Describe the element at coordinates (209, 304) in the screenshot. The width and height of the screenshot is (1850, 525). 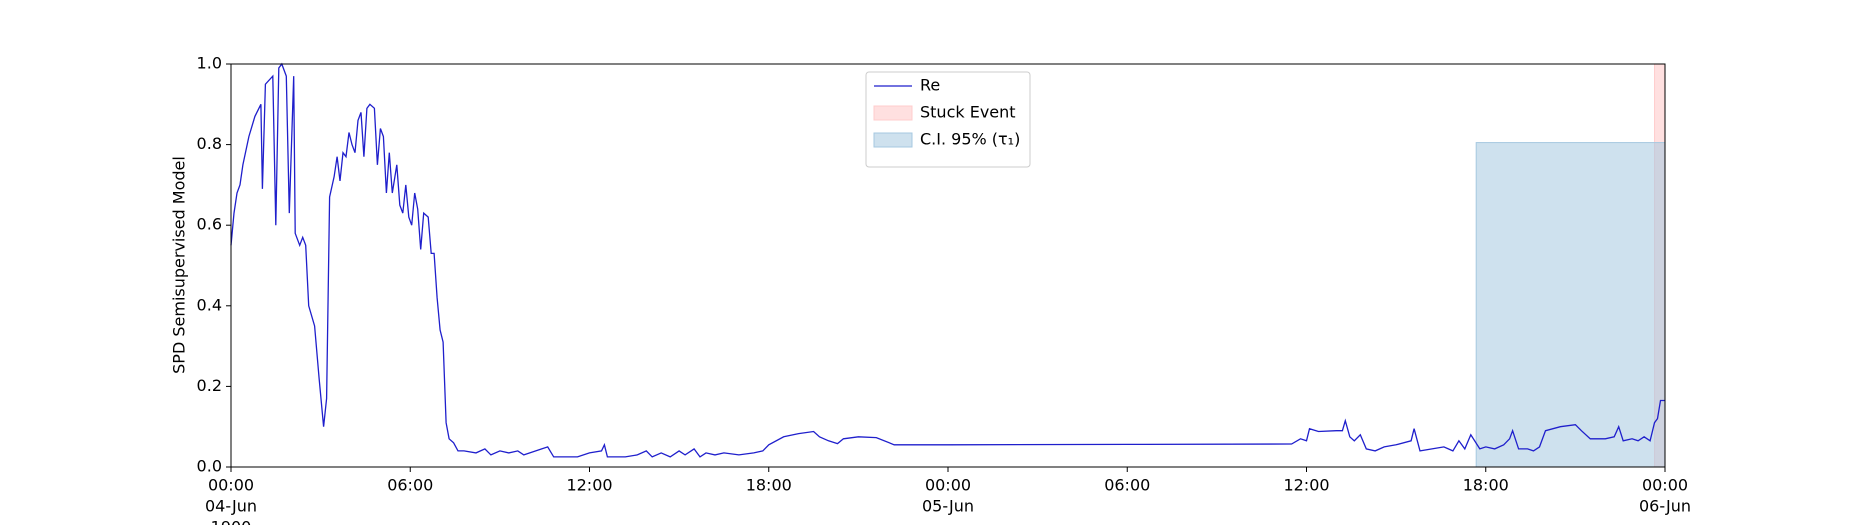
I see `y-tick-label: 0.4` at that location.